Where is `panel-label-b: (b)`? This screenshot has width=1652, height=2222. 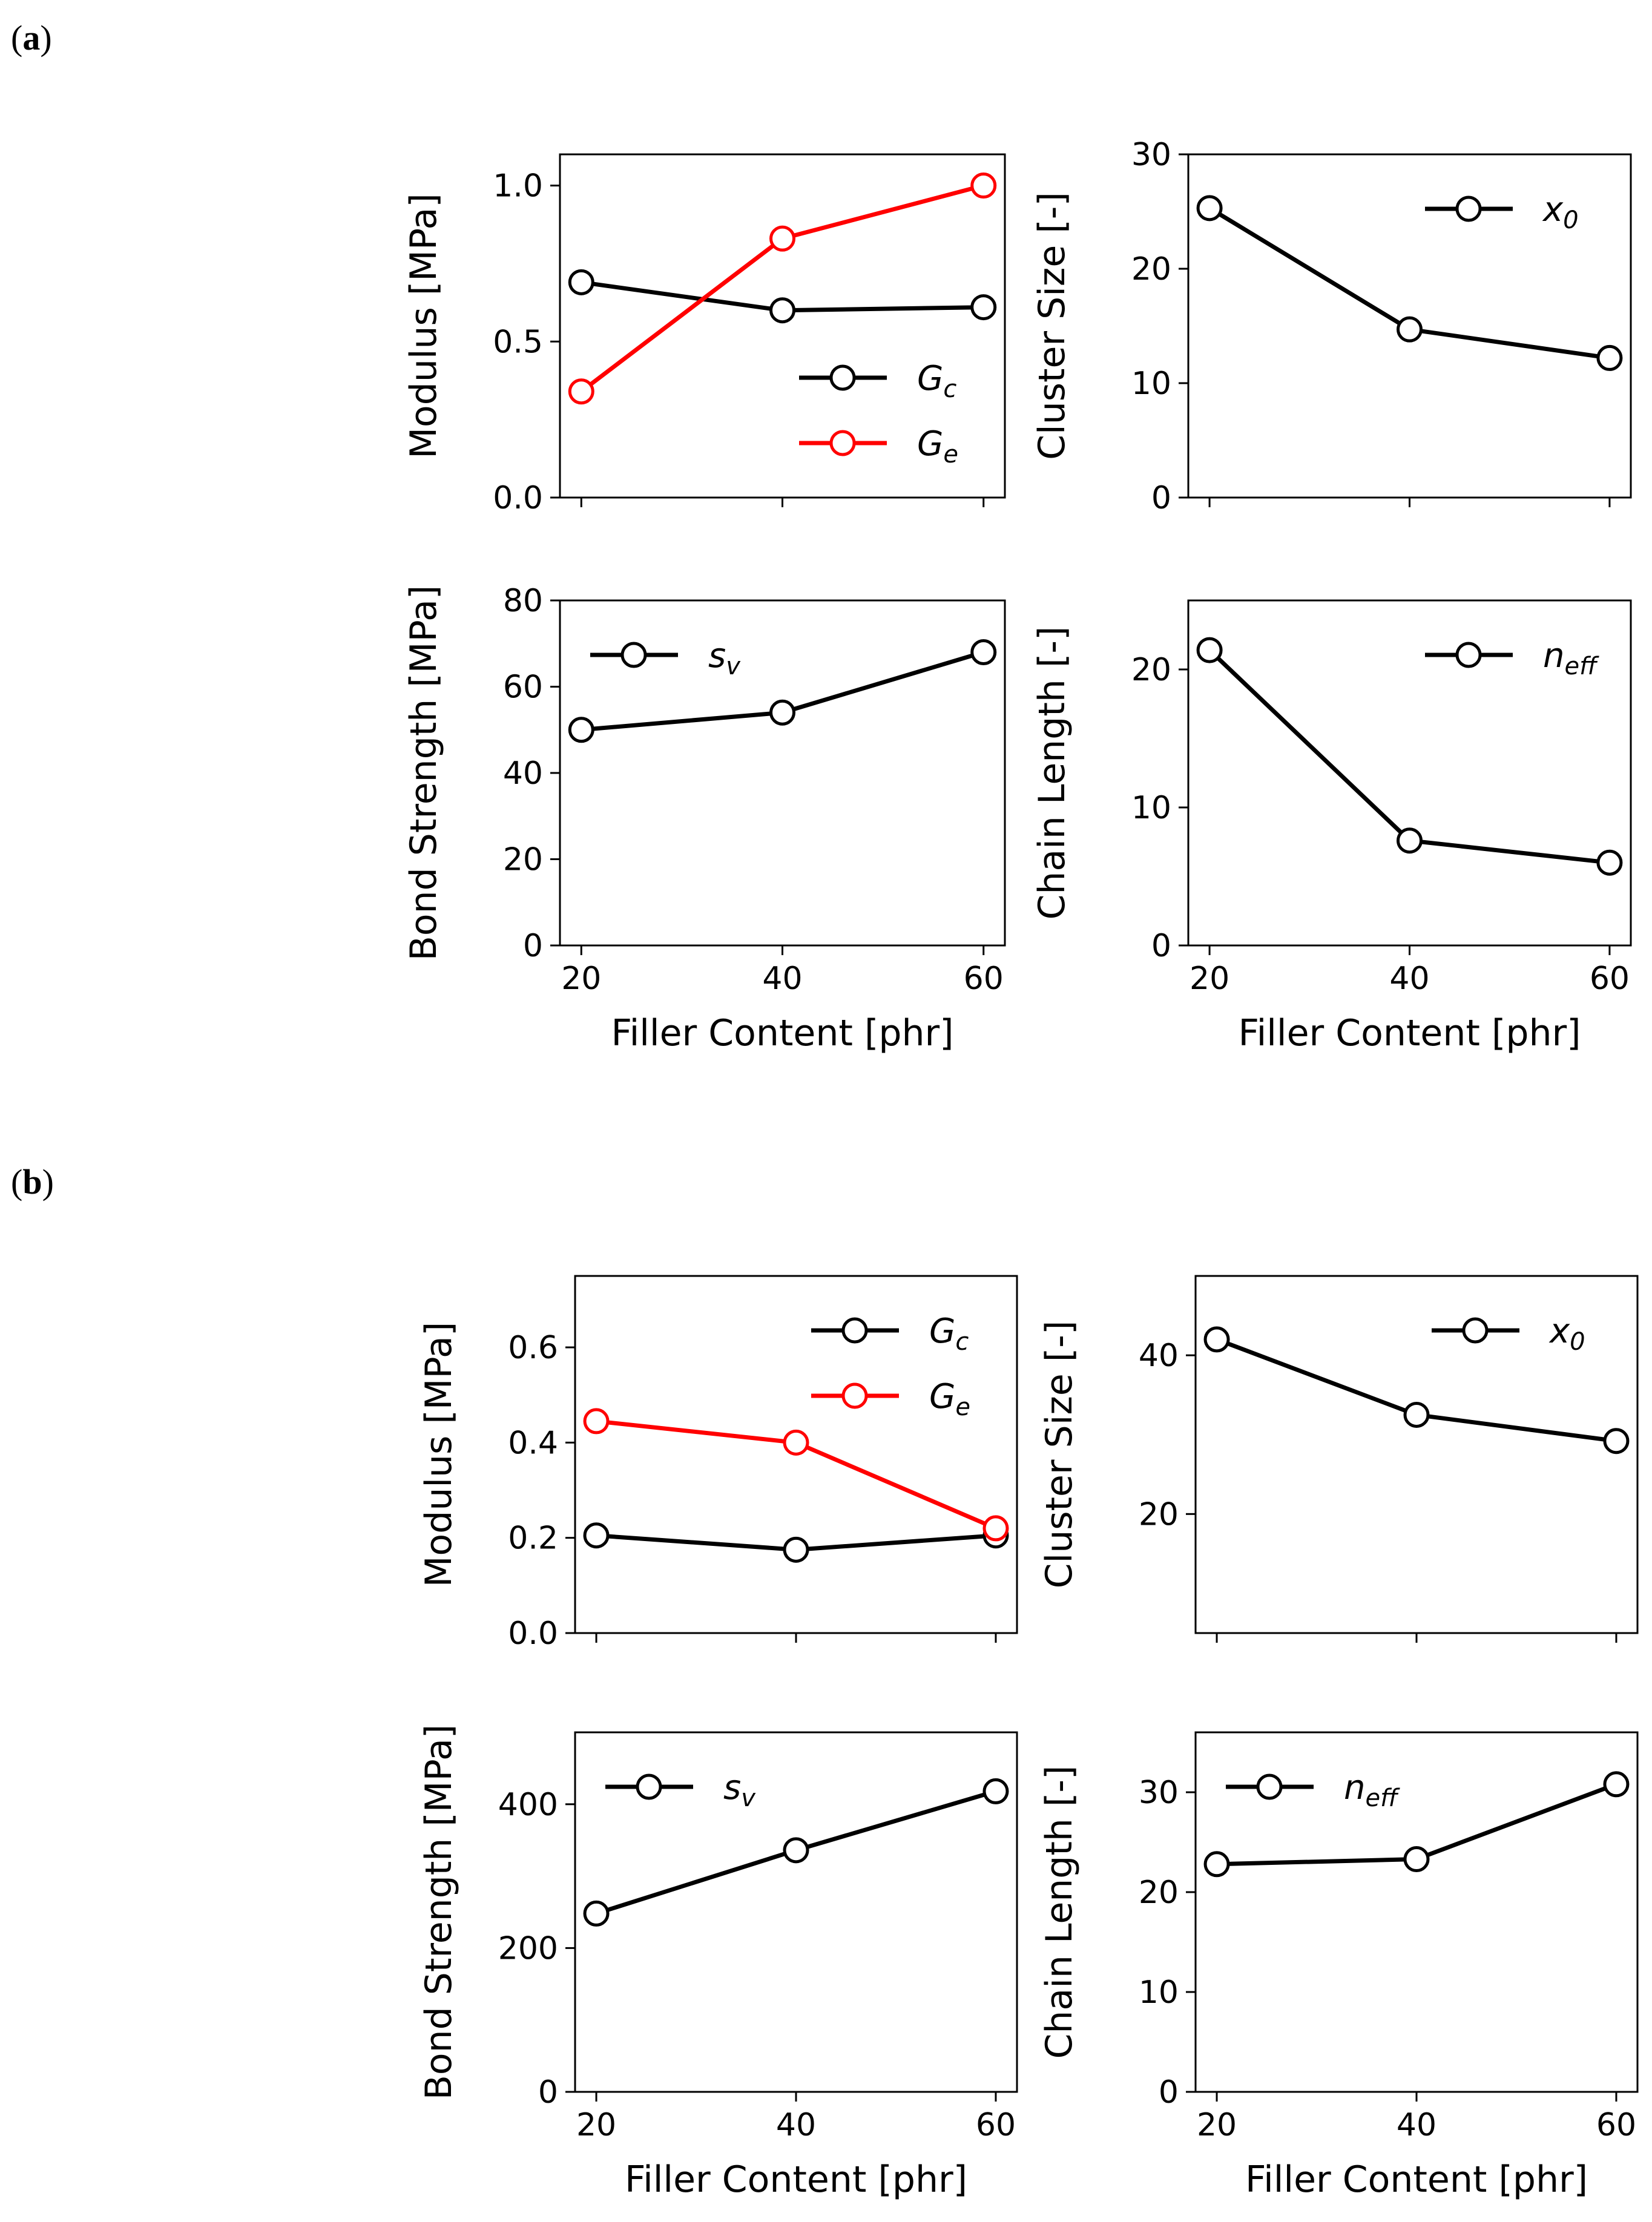 panel-label-b: (b) is located at coordinates (32, 1181).